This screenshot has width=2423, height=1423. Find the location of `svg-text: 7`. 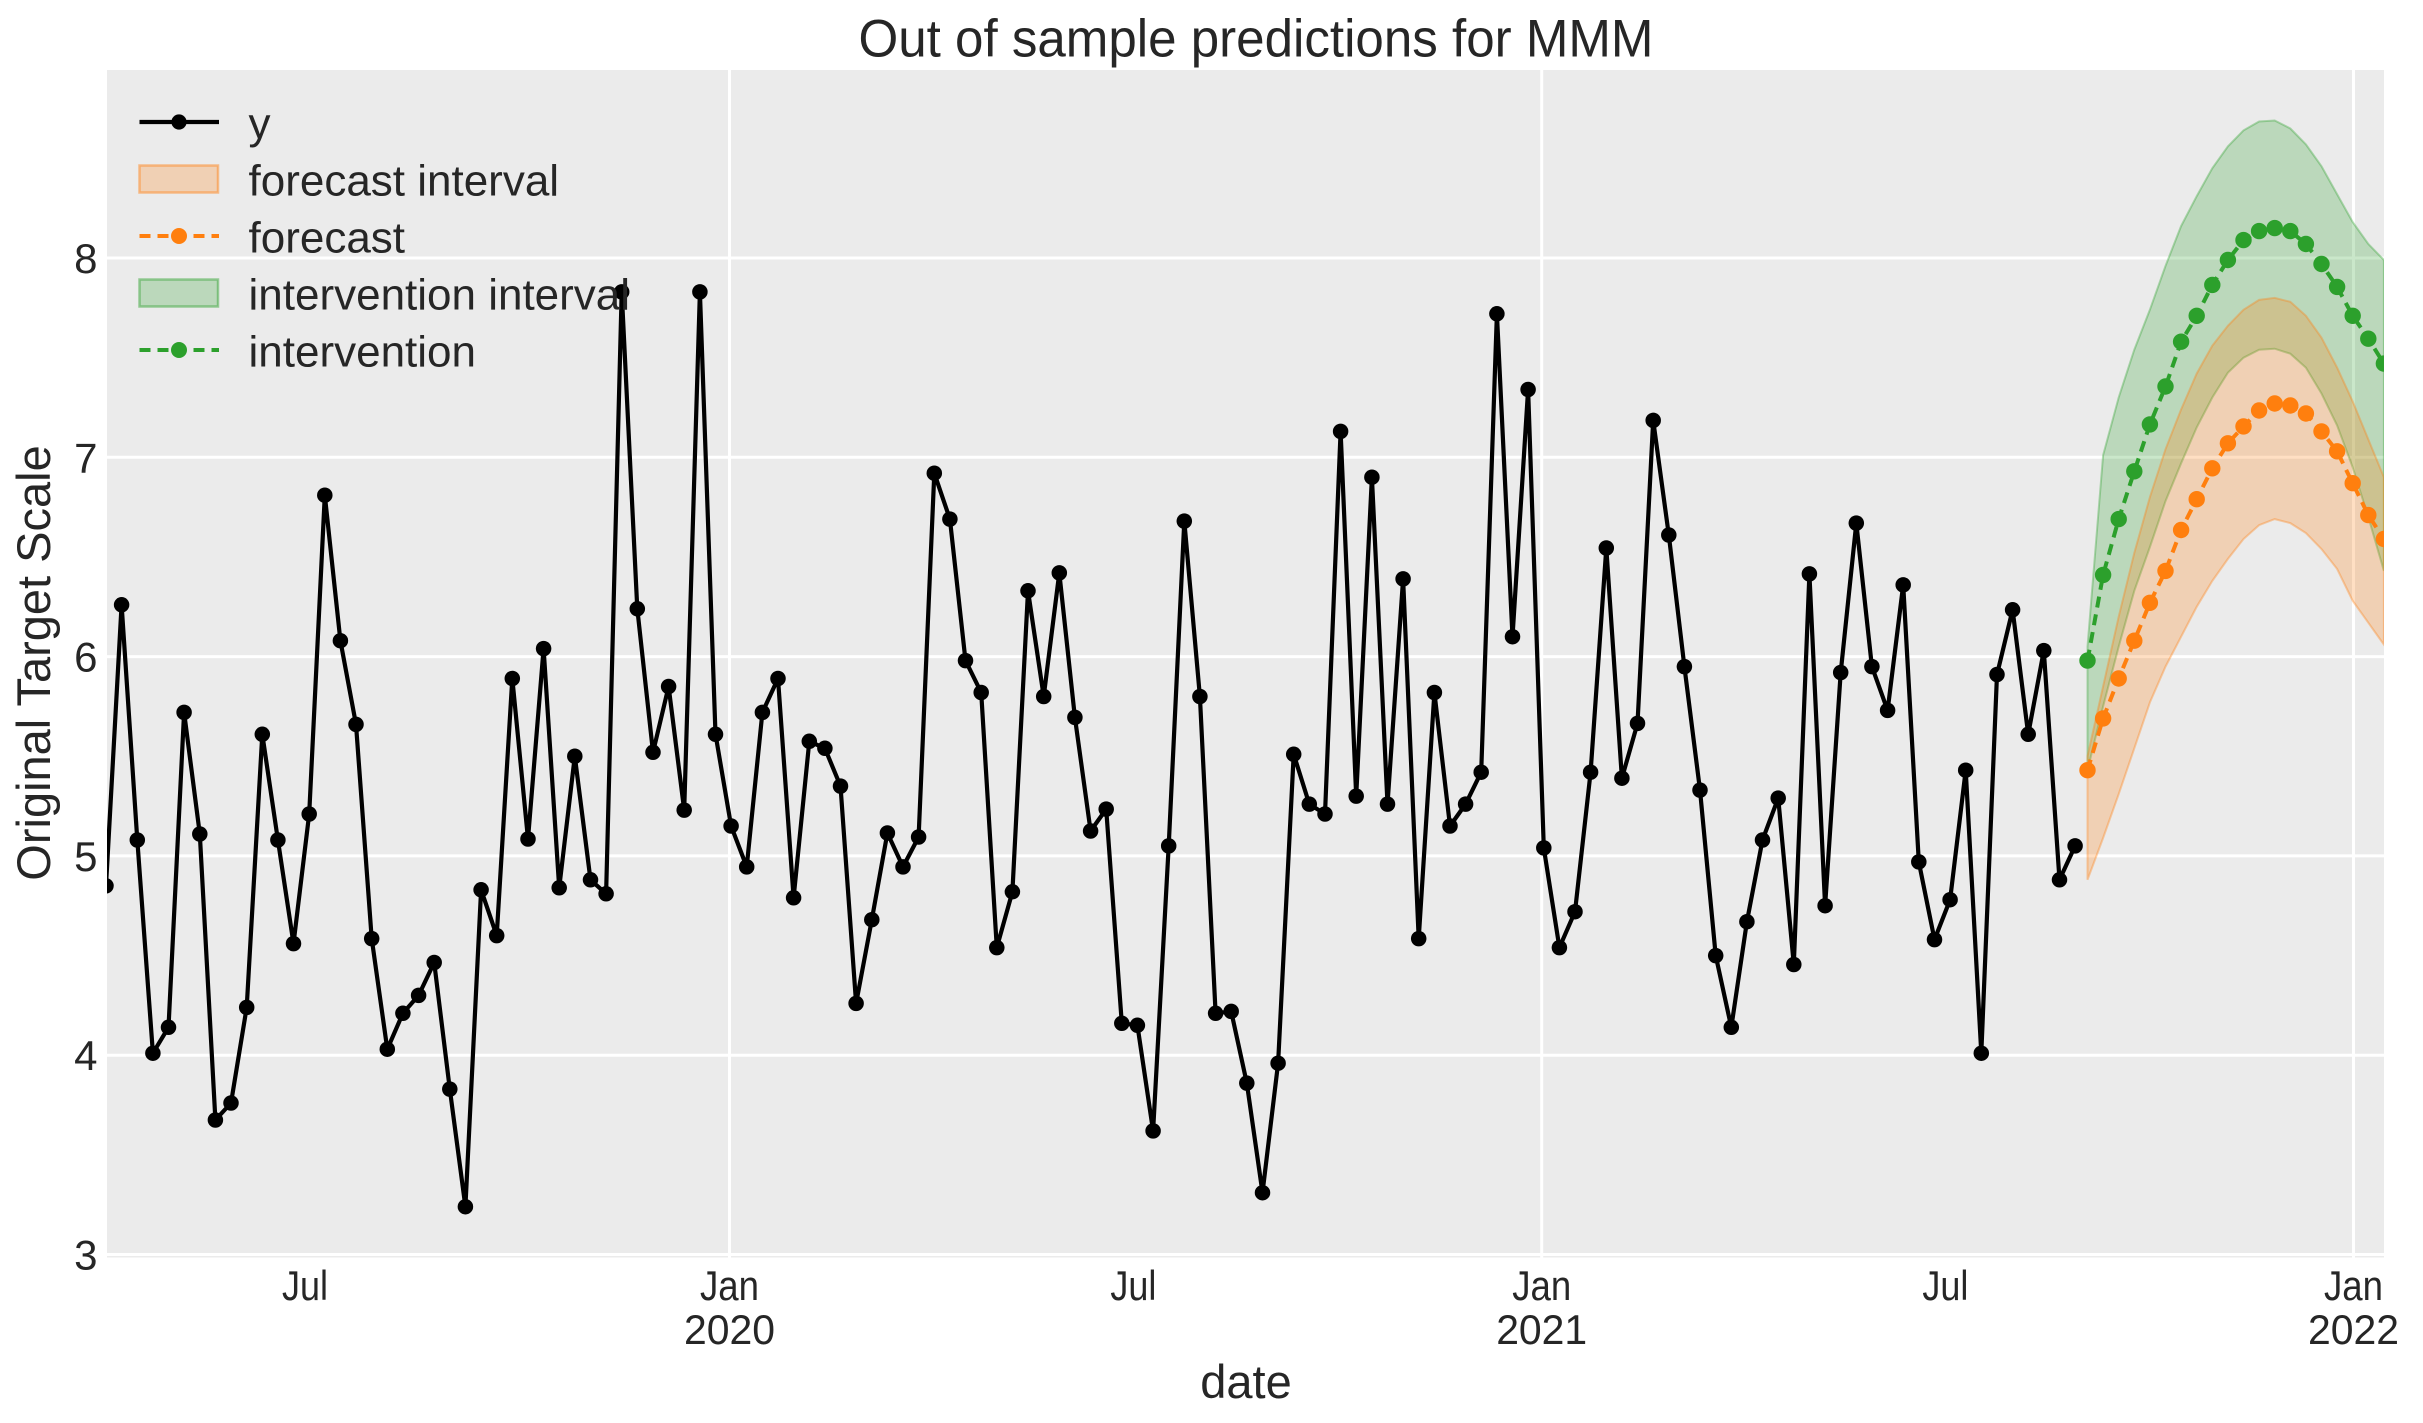

svg-text: 7 is located at coordinates (85, 457).